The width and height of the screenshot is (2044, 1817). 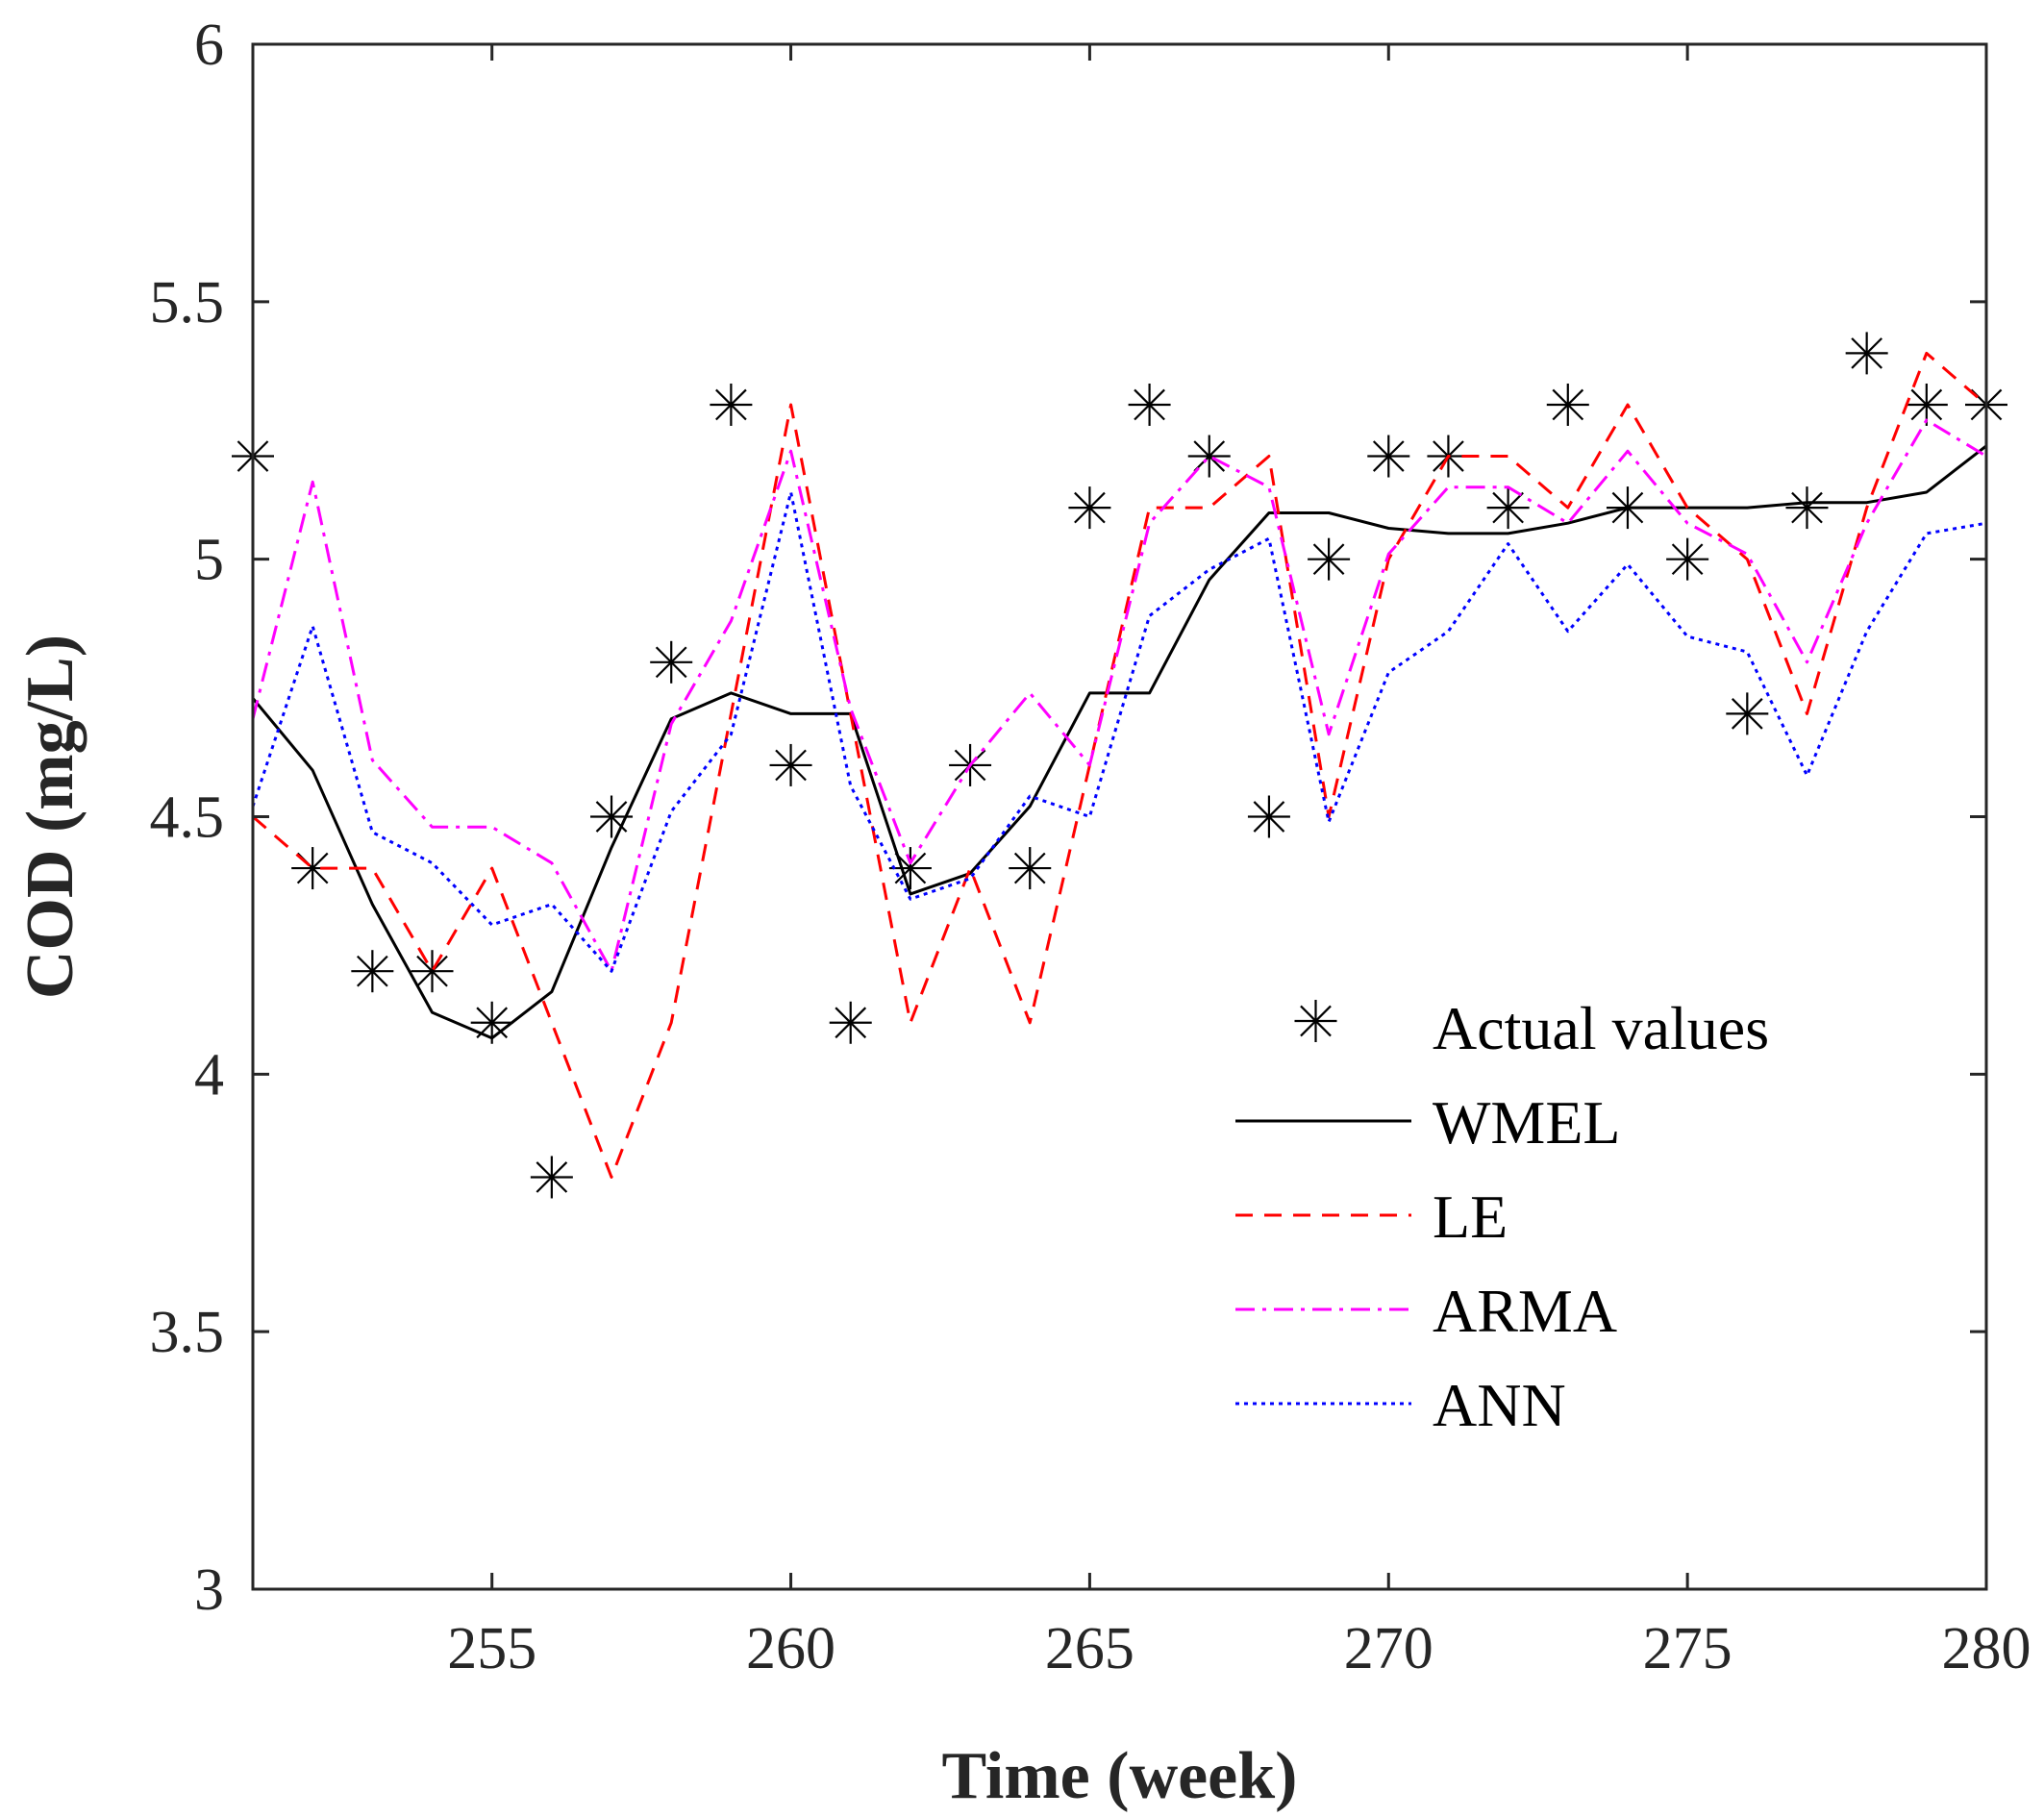 What do you see at coordinates (1388, 1648) in the screenshot?
I see `x-tick-label-270: 270` at bounding box center [1388, 1648].